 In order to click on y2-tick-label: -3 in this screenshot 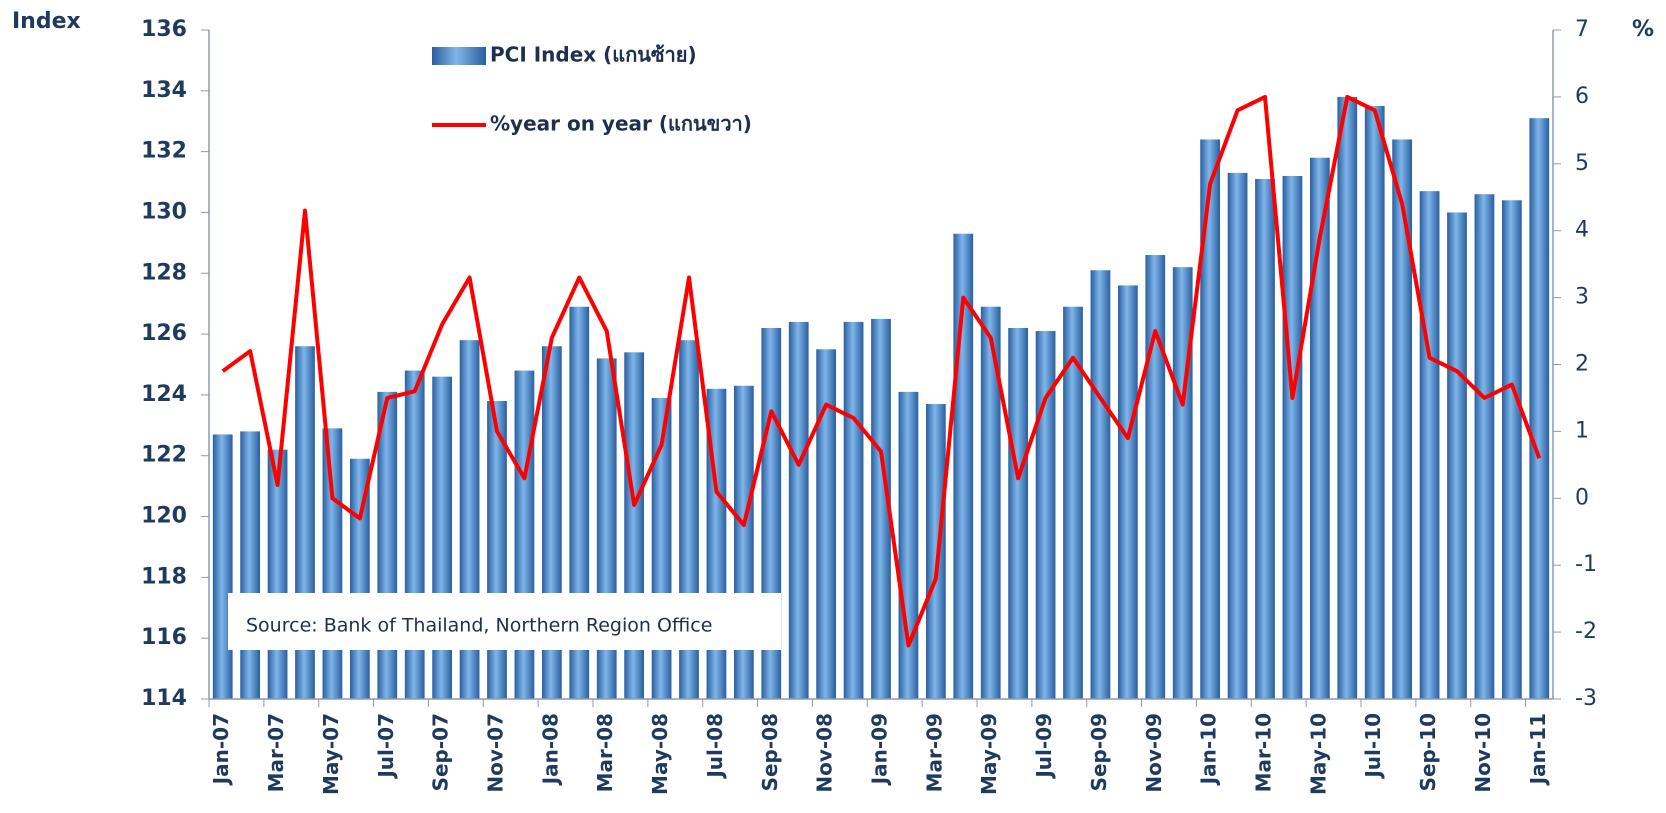, I will do `click(1586, 698)`.